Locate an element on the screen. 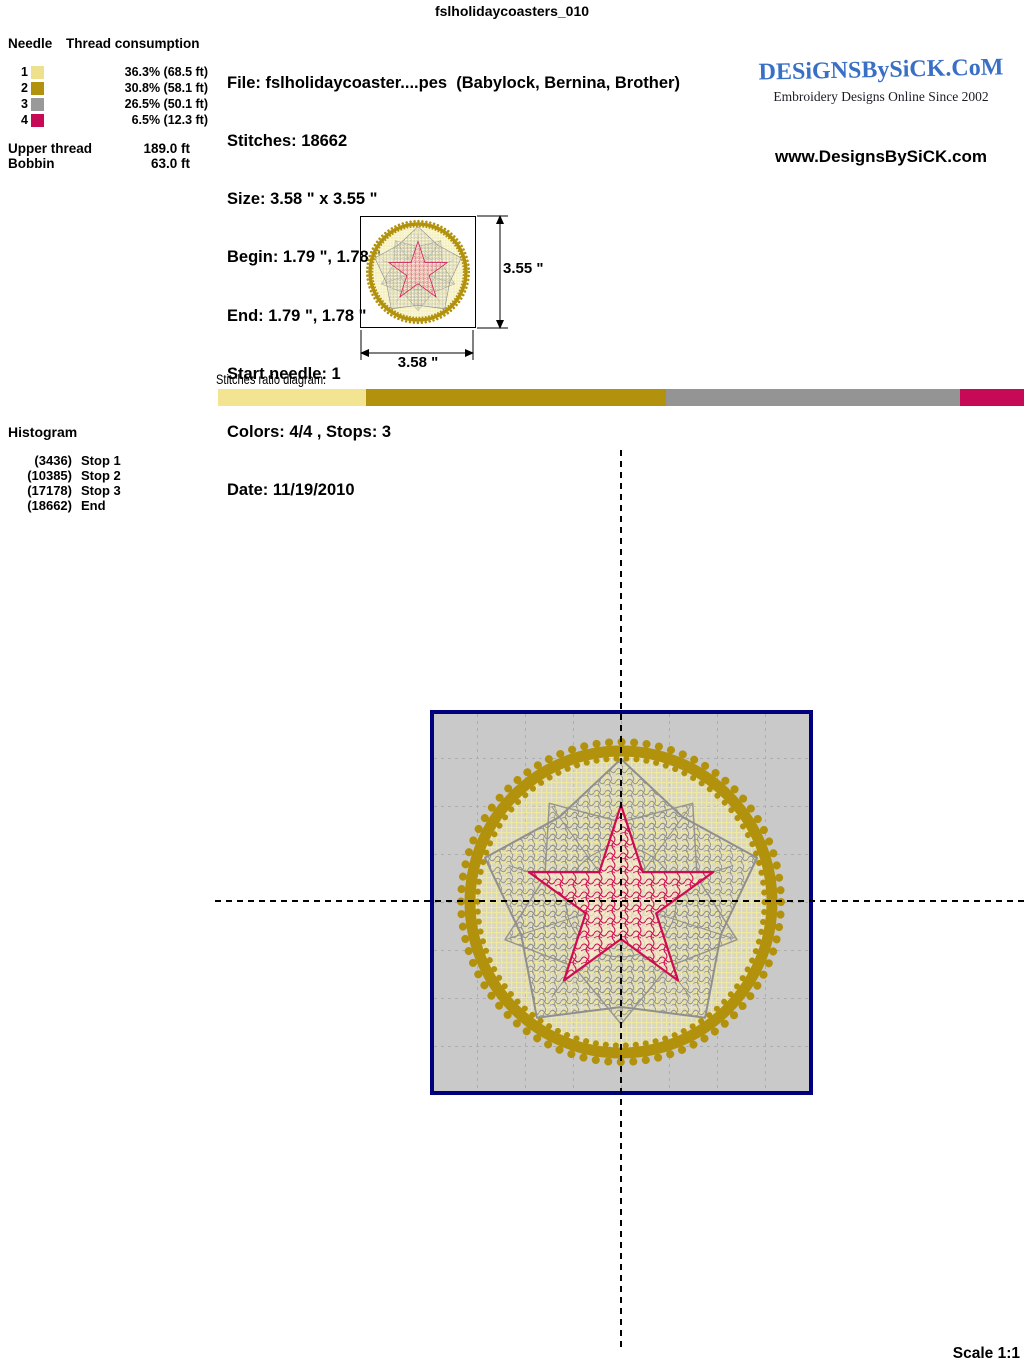  file-info-line: Size: 3.58 " x 3.55 " is located at coordinates (302, 199).